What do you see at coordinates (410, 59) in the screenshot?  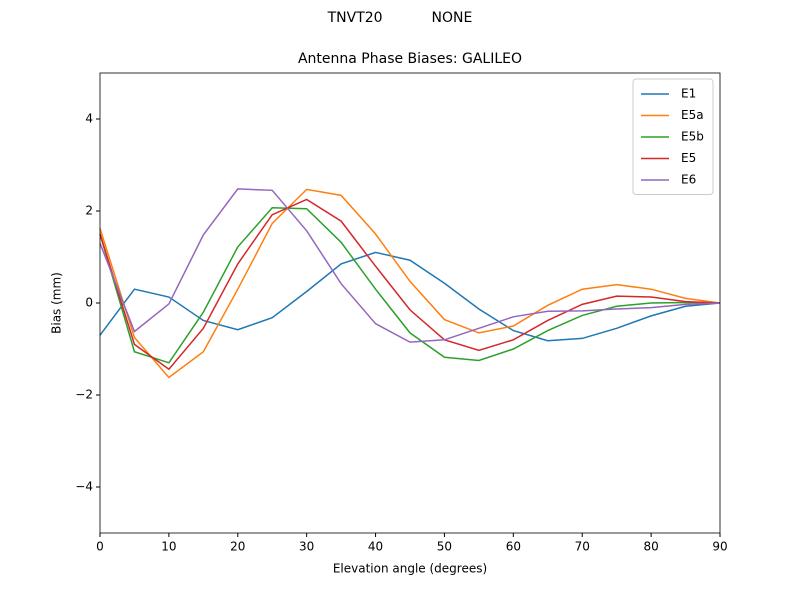 I see `chart-title: Antenna Phase Biases: GALILEO` at bounding box center [410, 59].